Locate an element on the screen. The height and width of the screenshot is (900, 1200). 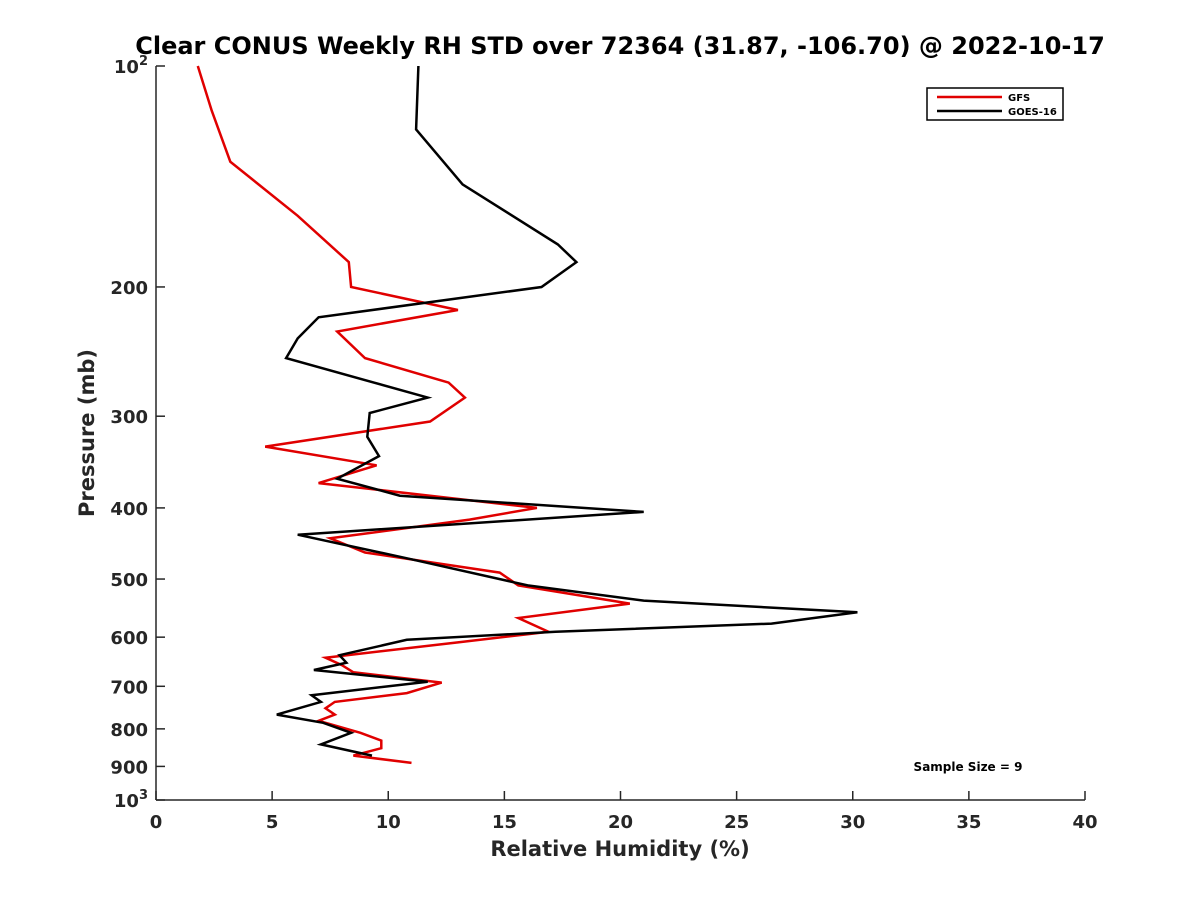
y-tick-label: 400 is located at coordinates (129, 509).